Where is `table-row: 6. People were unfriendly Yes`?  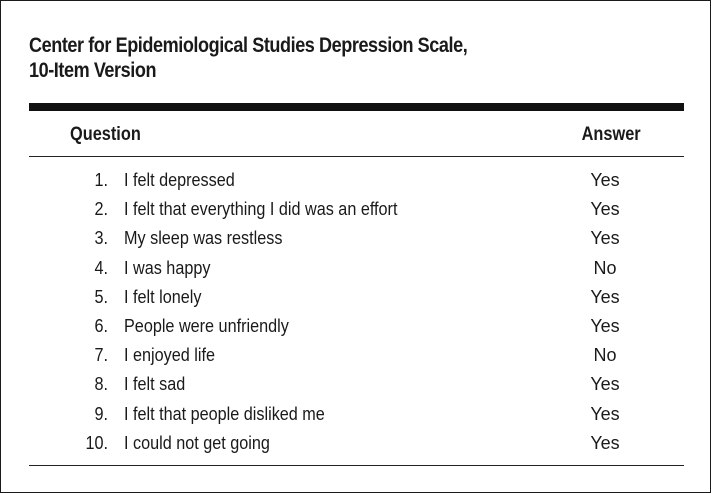 table-row: 6. People were unfriendly Yes is located at coordinates (355, 326).